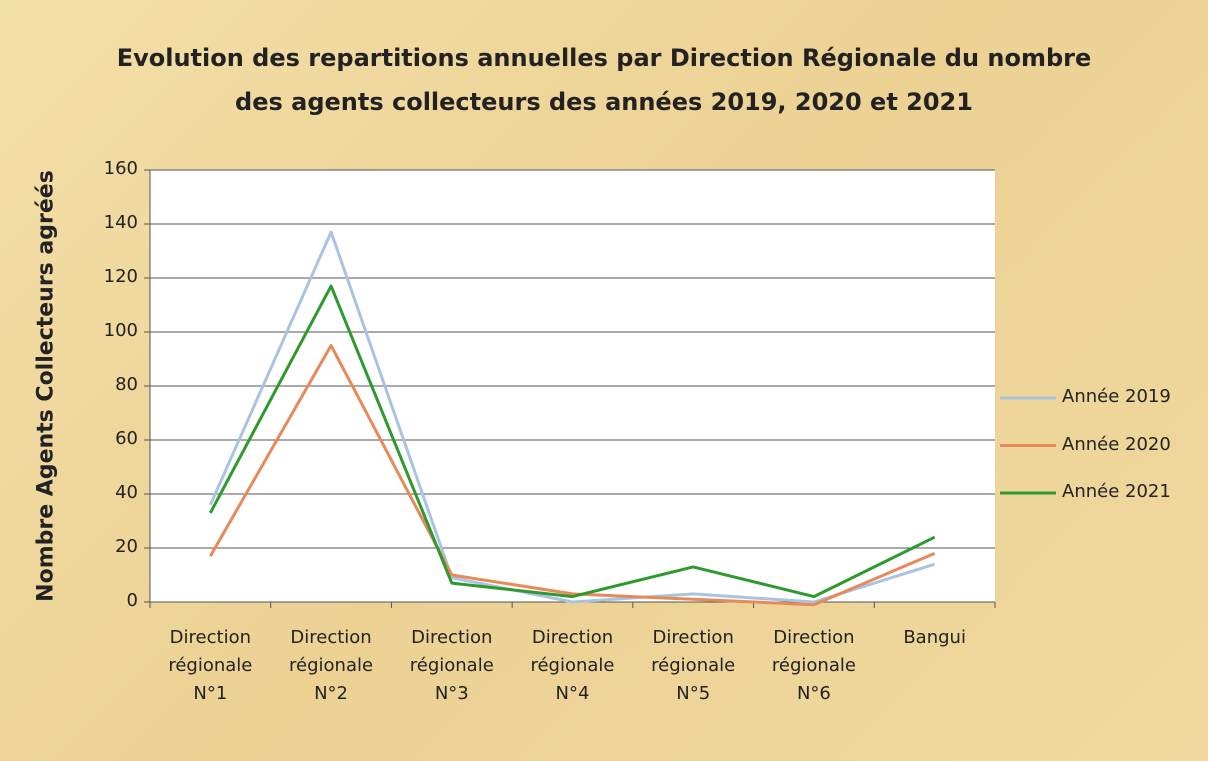 The image size is (1208, 761). What do you see at coordinates (1116, 491) in the screenshot?
I see `legend-label: Année 2021` at bounding box center [1116, 491].